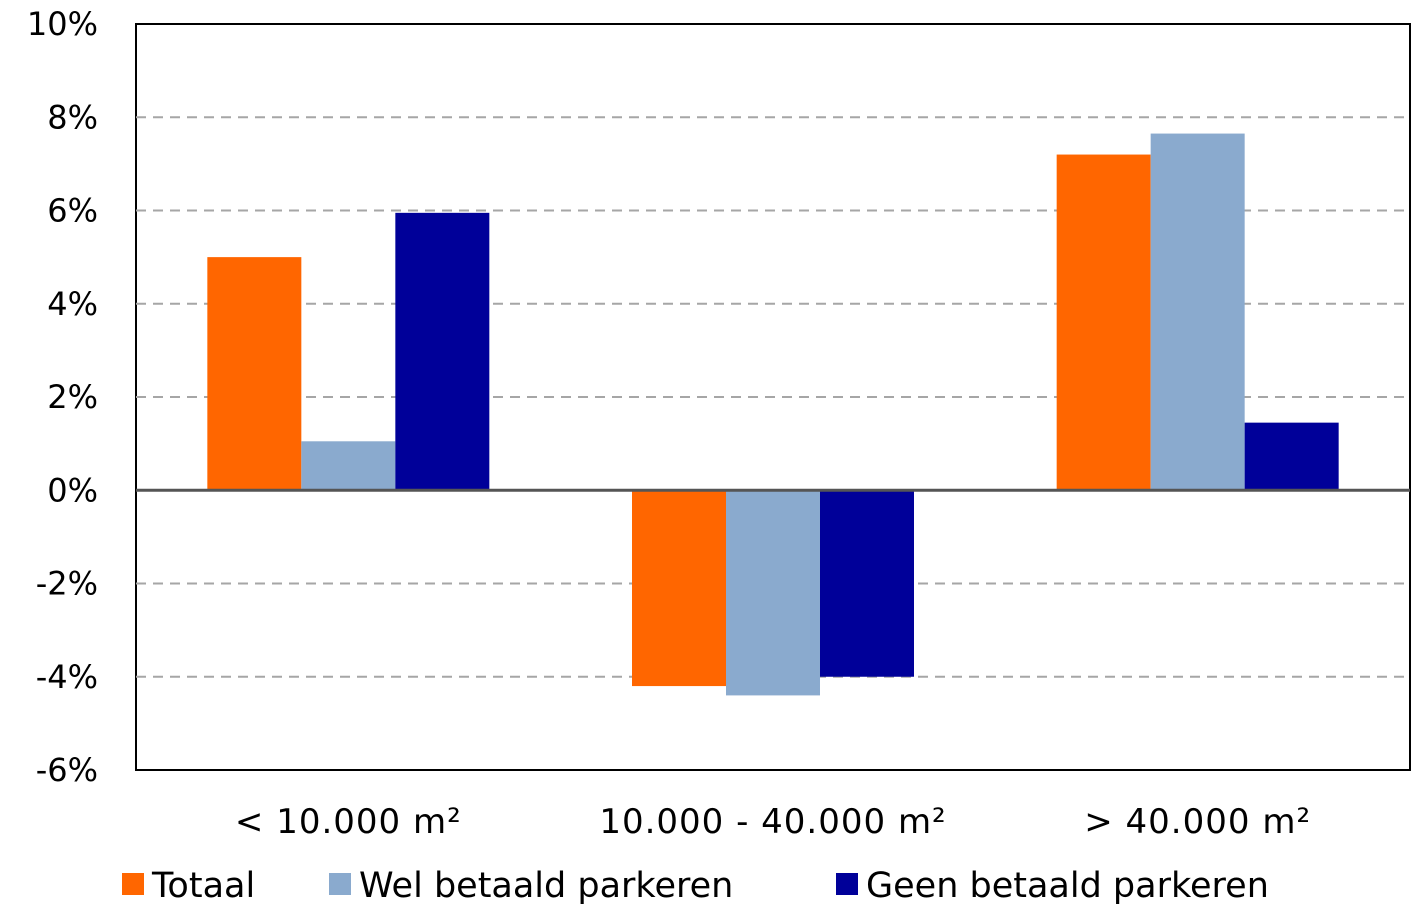  What do you see at coordinates (1067, 886) in the screenshot?
I see `legend-label: Geen betaald parkeren` at bounding box center [1067, 886].